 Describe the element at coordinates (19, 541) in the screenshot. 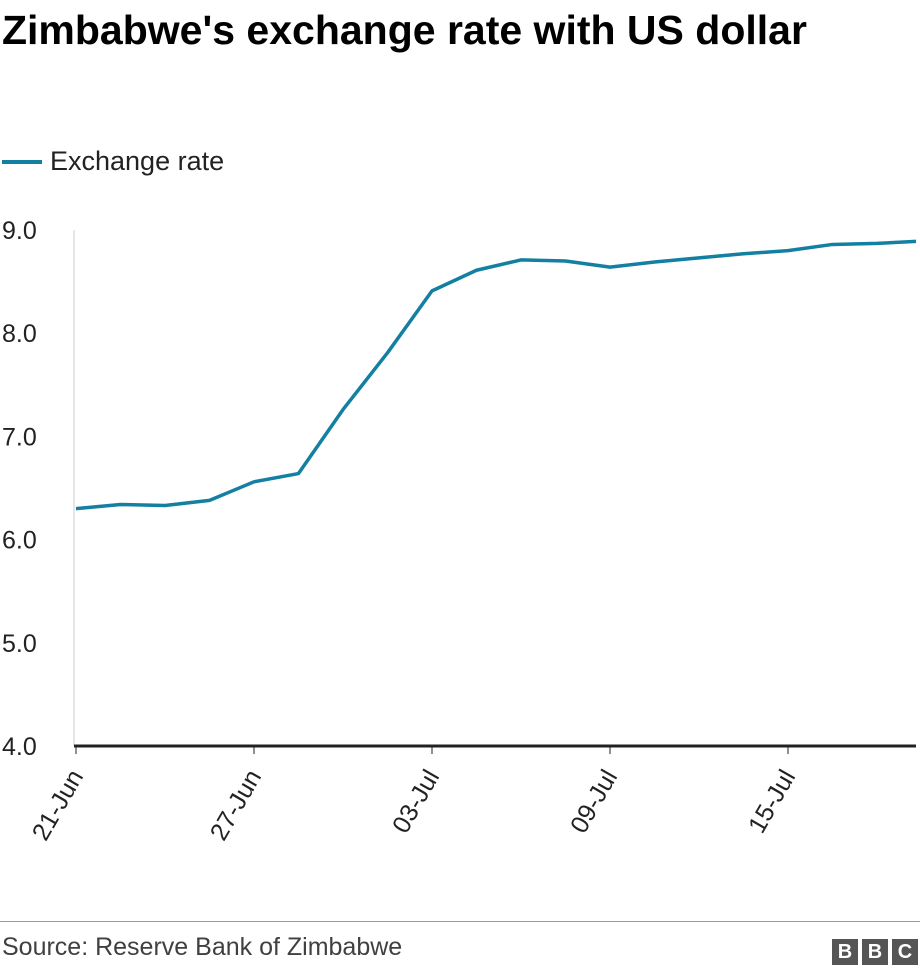

I see `y-tick-label: 6.0` at that location.